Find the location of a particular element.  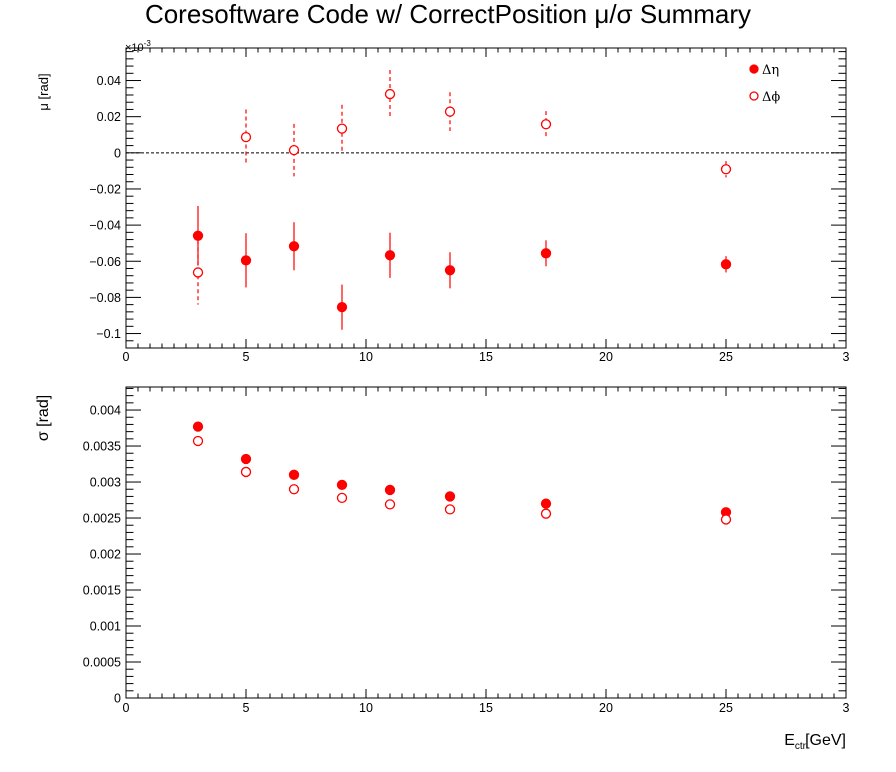

mu-x-tick-label: 3 is located at coordinates (846, 357).